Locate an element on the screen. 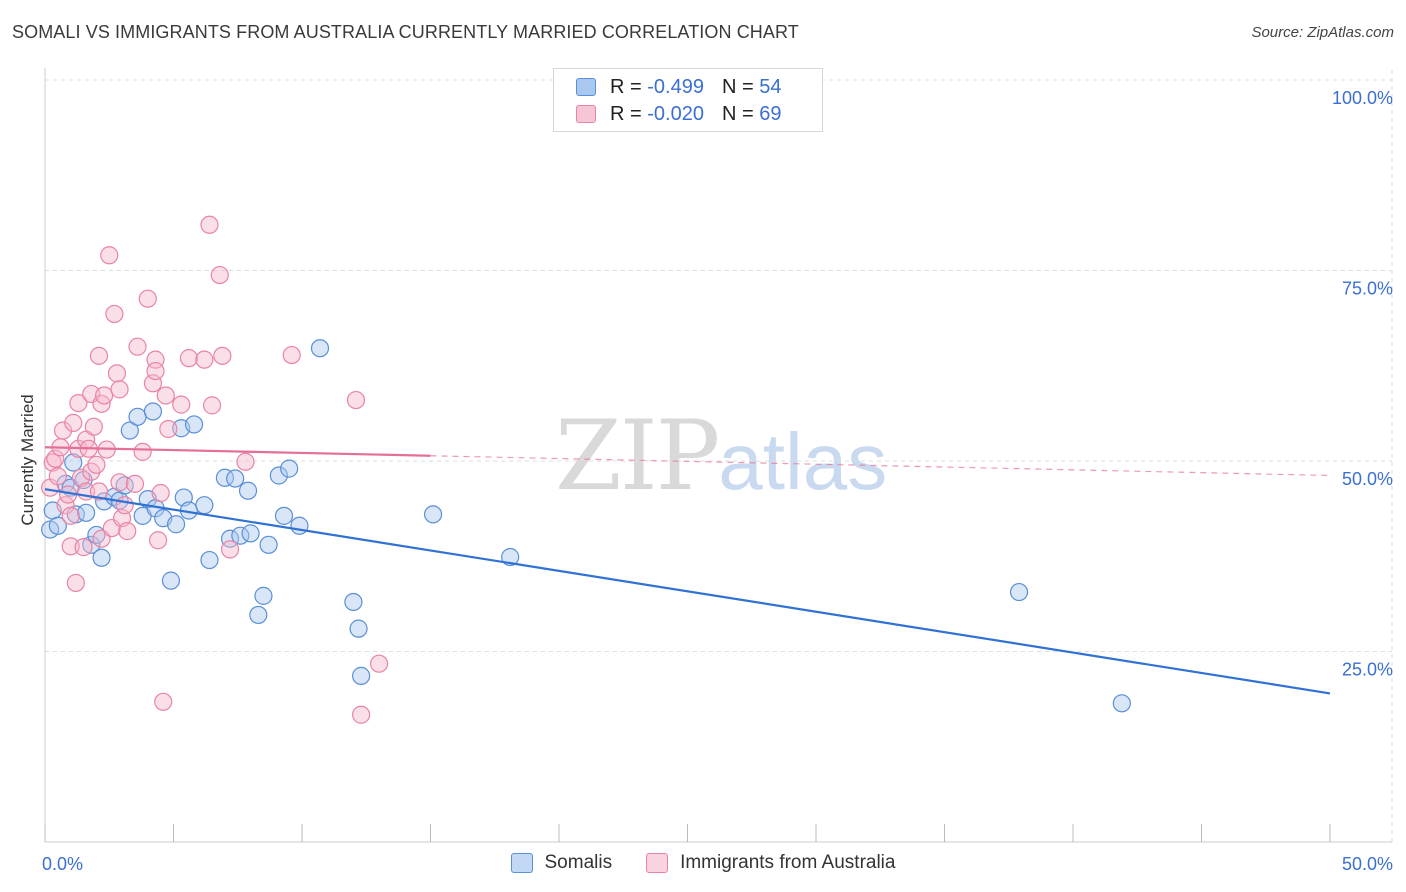  legend-n-value: 54 is located at coordinates (770, 86).